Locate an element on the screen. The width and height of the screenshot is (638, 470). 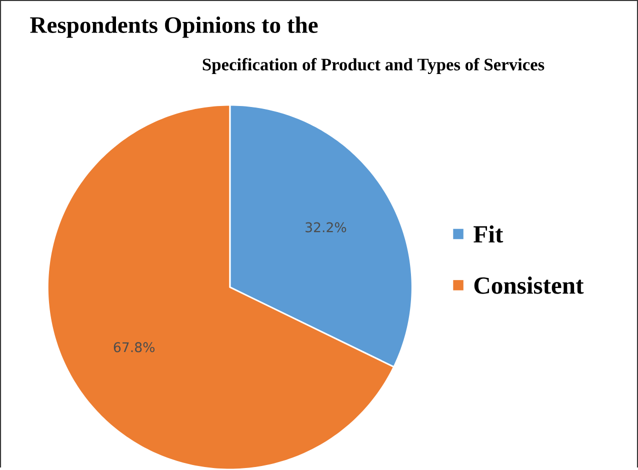
data-label: 32.2% is located at coordinates (326, 227).